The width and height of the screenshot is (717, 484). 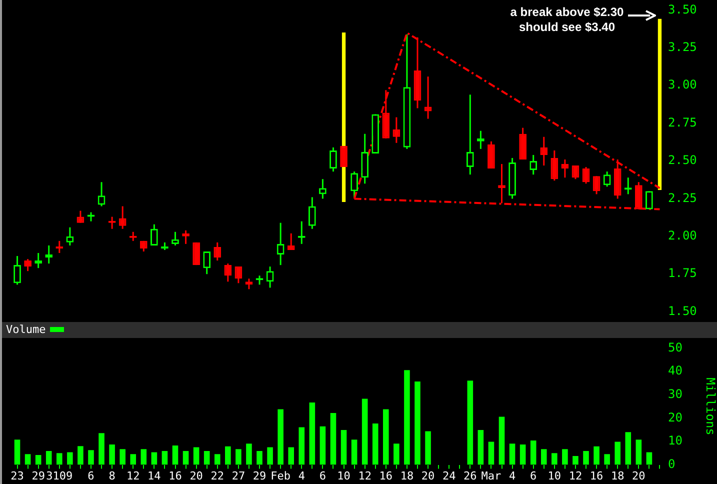 I want to click on x-tick-label: Feb, so click(x=280, y=475).